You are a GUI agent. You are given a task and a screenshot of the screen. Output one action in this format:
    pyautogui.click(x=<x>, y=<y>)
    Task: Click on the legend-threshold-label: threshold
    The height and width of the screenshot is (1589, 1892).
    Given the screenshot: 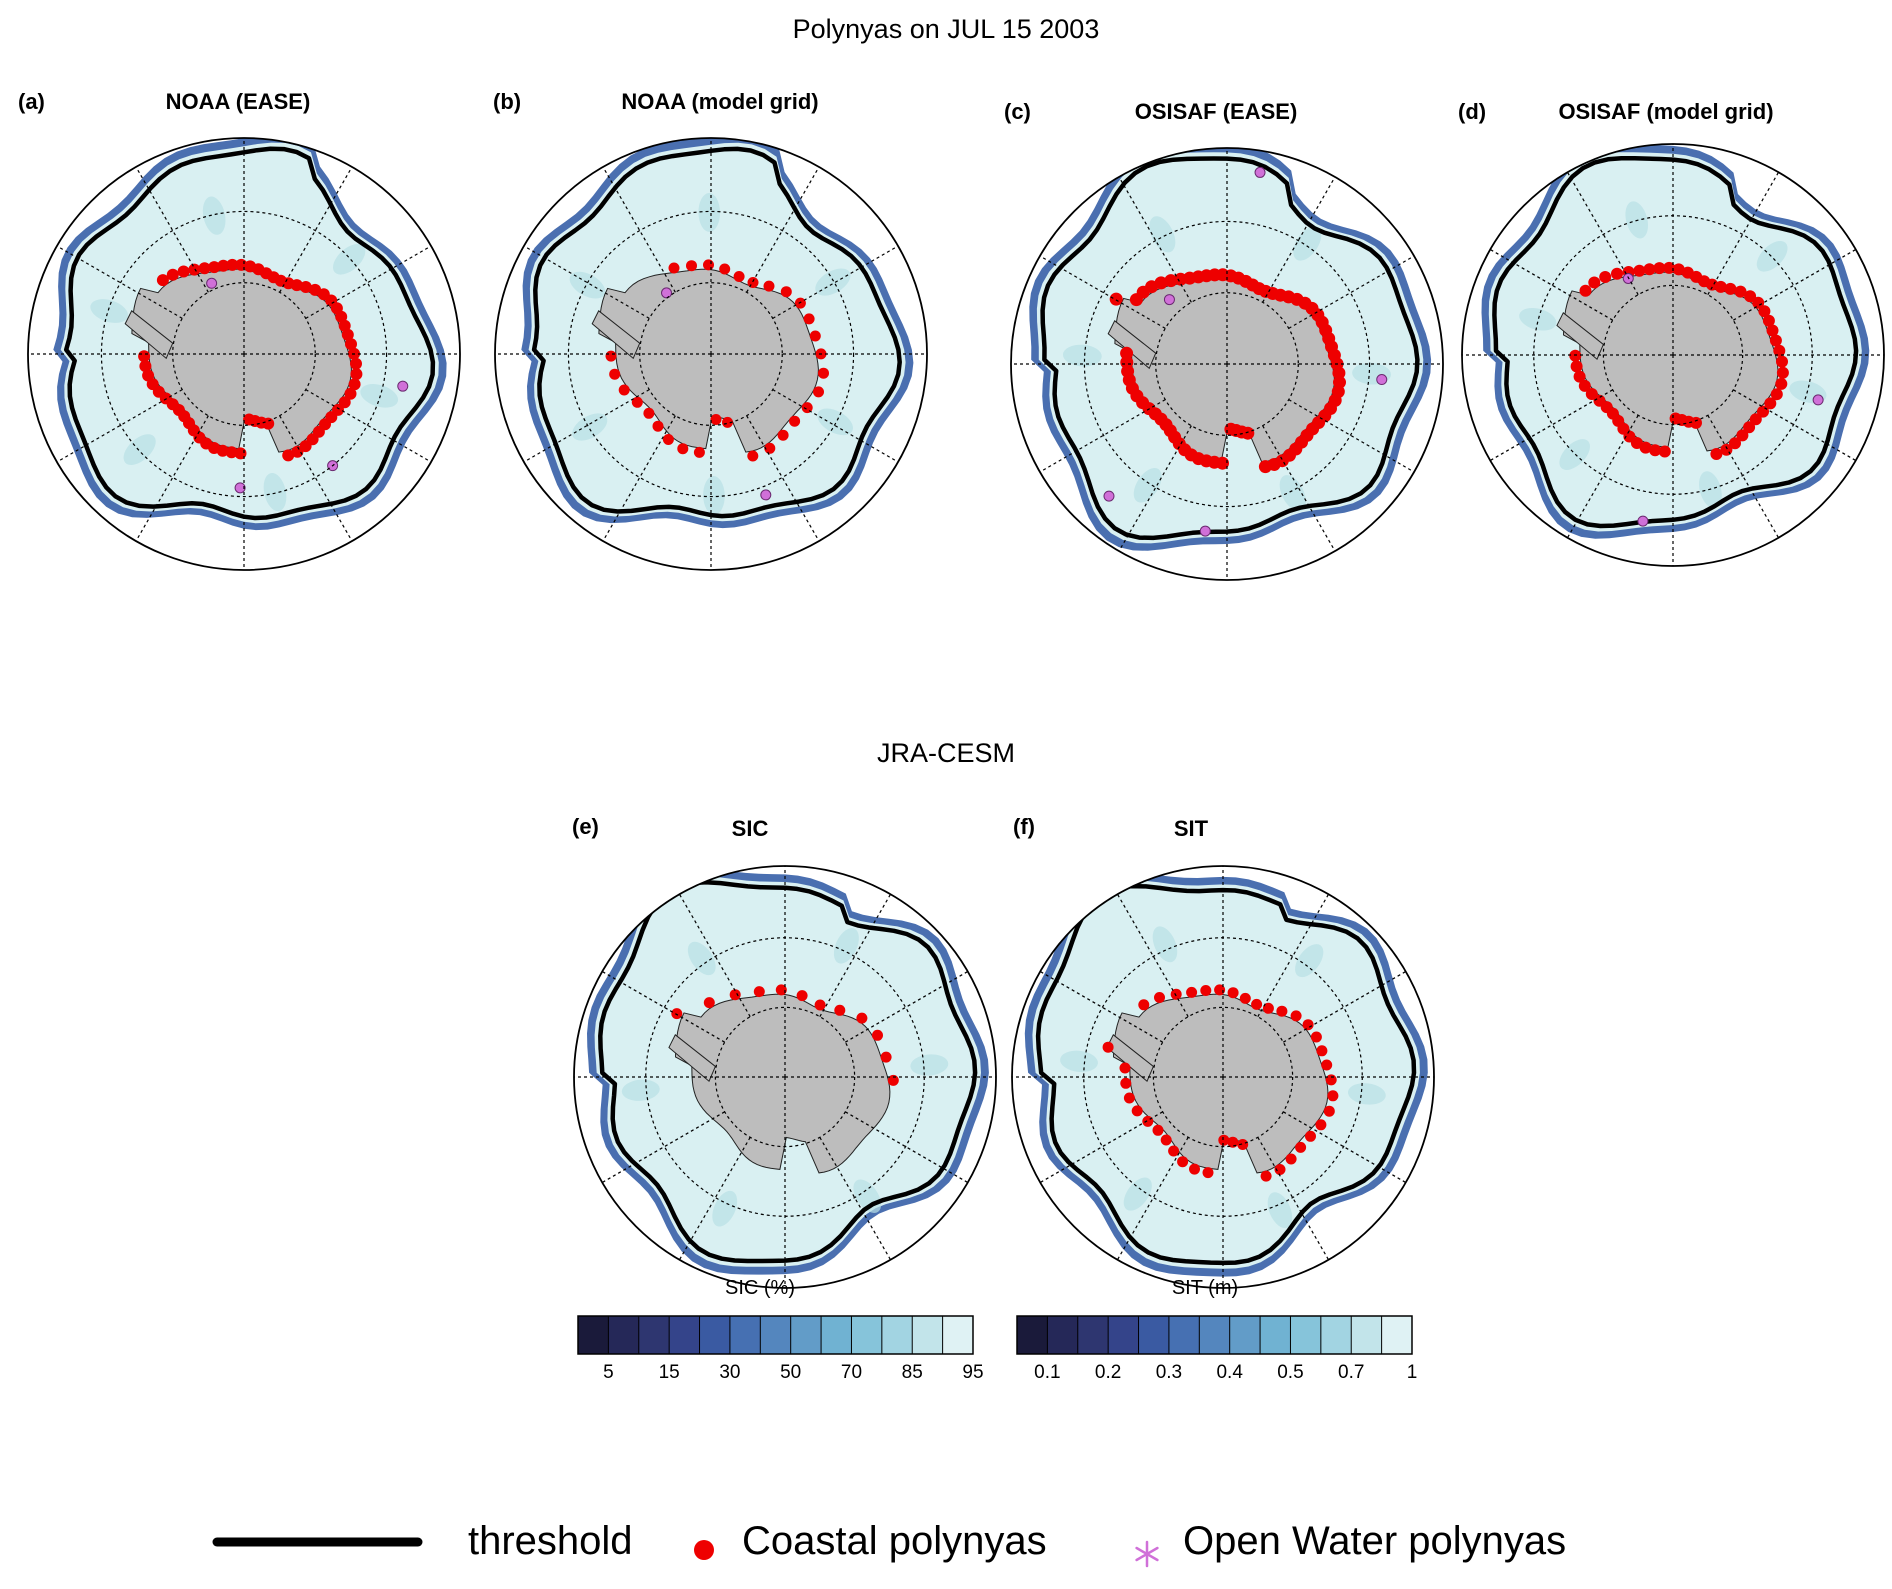 What is the action you would take?
    pyautogui.click(x=550, y=1541)
    